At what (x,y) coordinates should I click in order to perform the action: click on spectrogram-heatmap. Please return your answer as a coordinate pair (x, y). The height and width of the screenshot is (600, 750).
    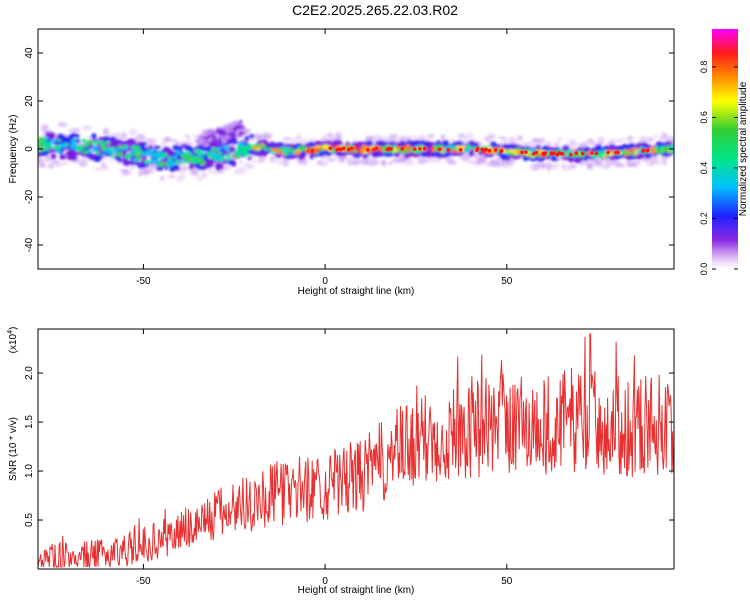
    Looking at the image, I should click on (356, 150).